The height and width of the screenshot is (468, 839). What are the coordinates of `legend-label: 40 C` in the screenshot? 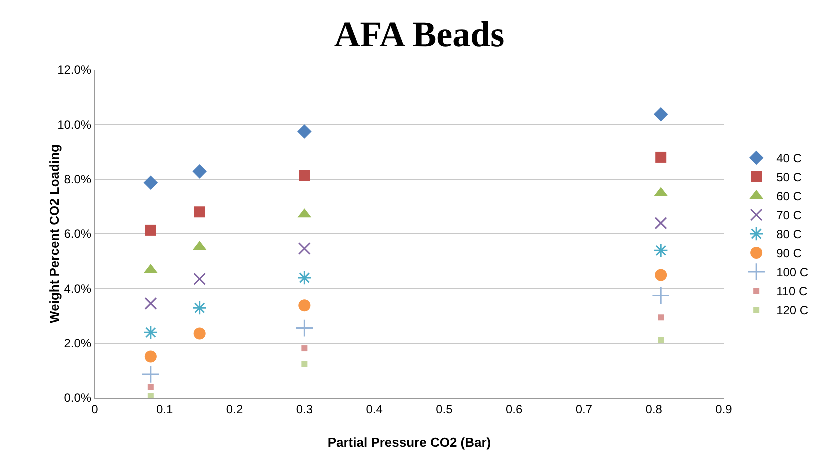 It's located at (789, 159).